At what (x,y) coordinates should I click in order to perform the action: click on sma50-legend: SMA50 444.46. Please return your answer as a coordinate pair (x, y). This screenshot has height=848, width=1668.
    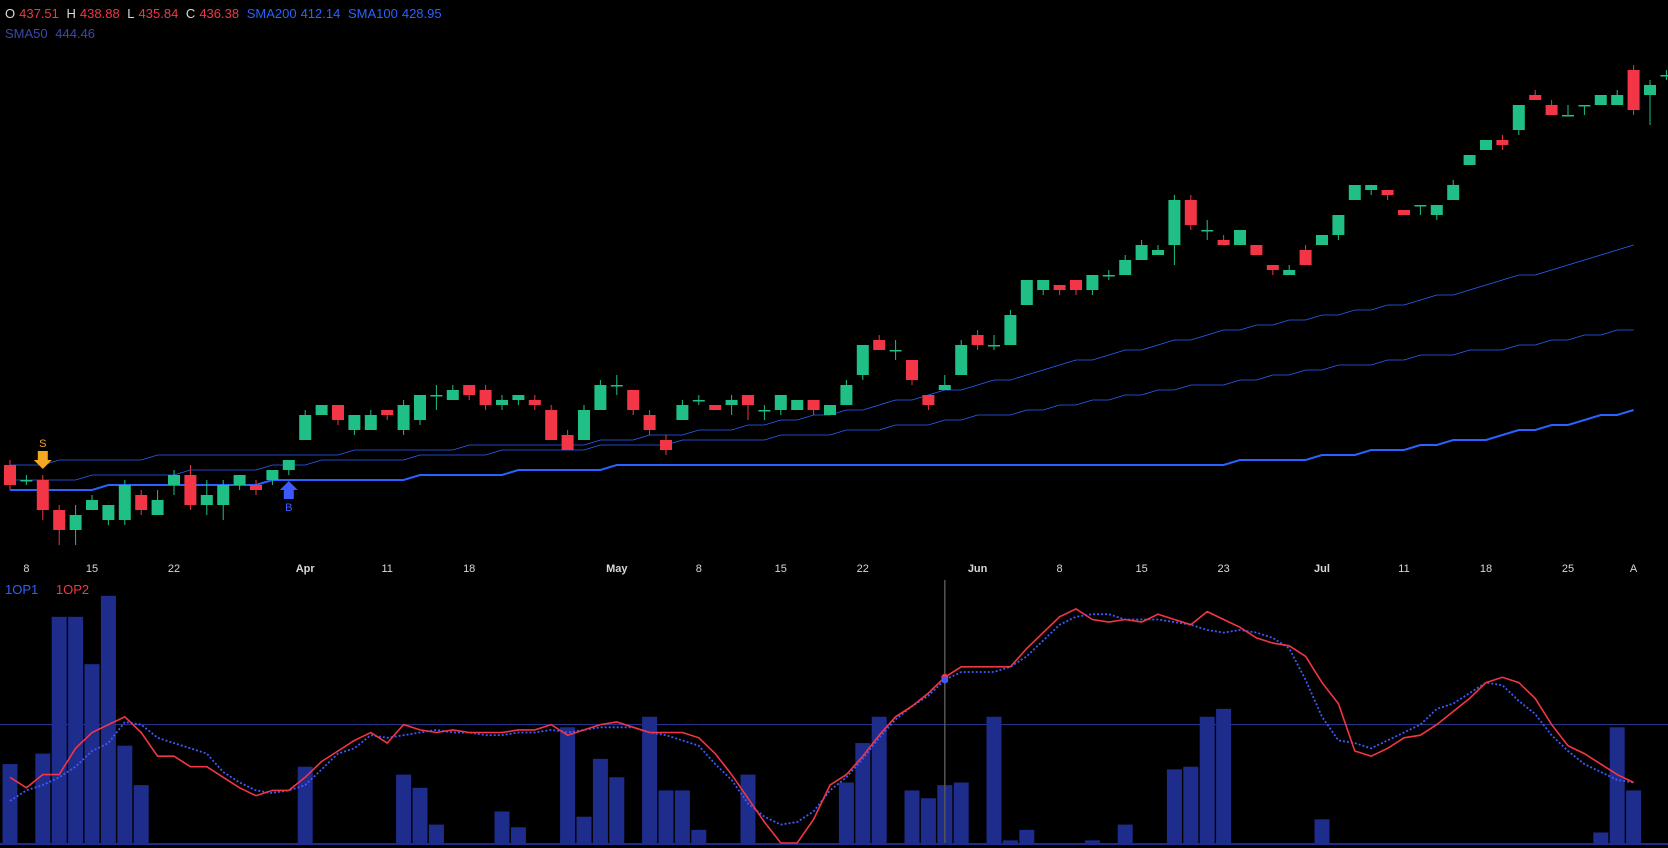
    Looking at the image, I should click on (52, 33).